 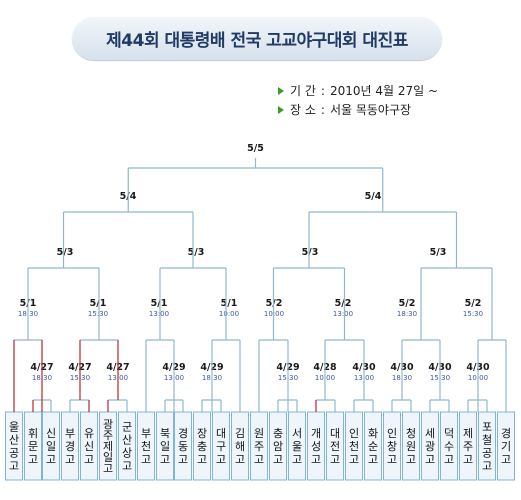 I want to click on final-date: 5/5, so click(x=255, y=148).